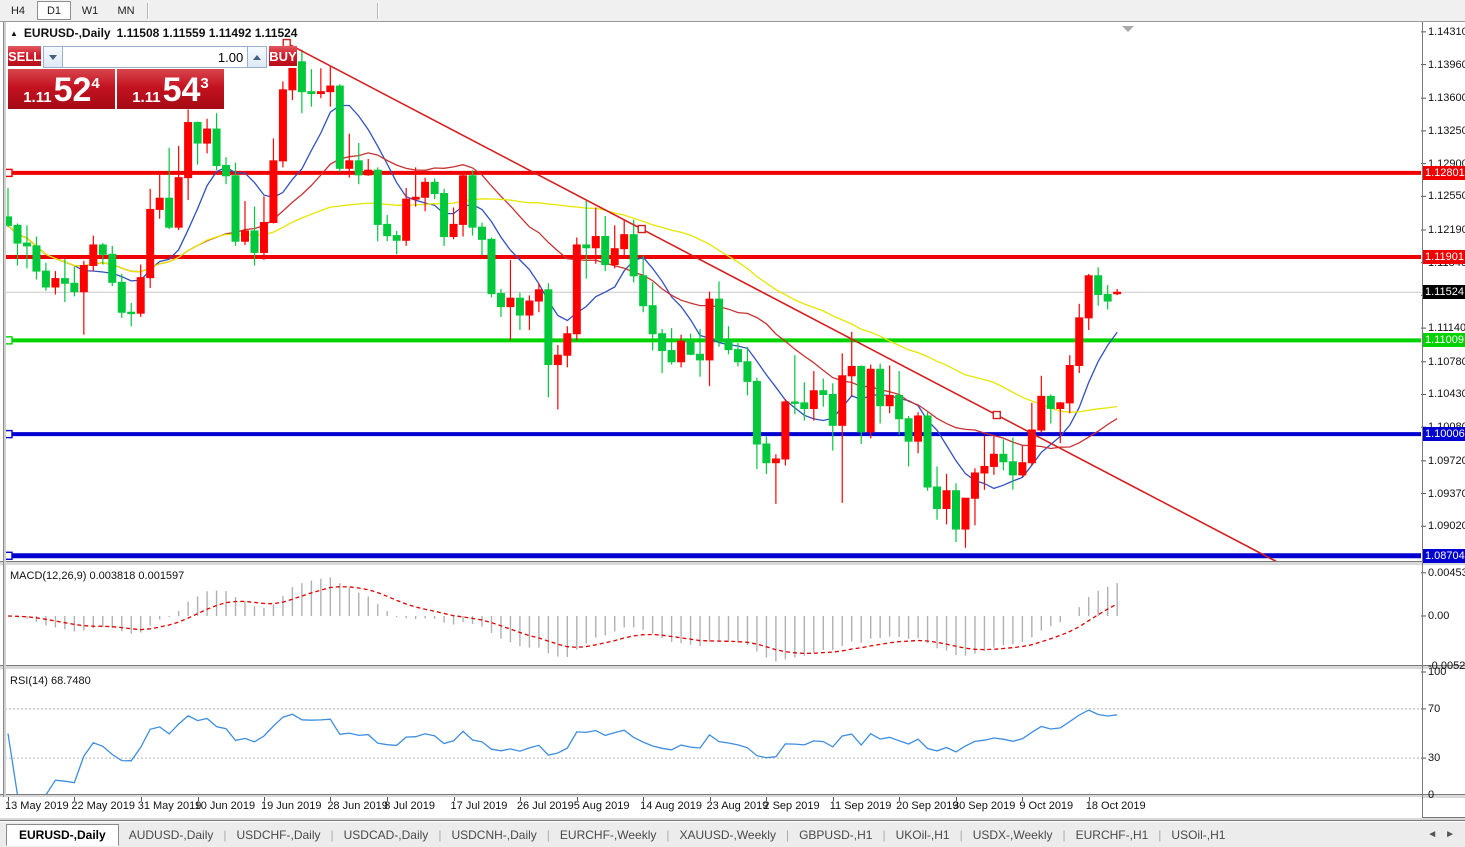 This screenshot has width=1465, height=847. I want to click on buy-button: BUY, so click(283, 57).